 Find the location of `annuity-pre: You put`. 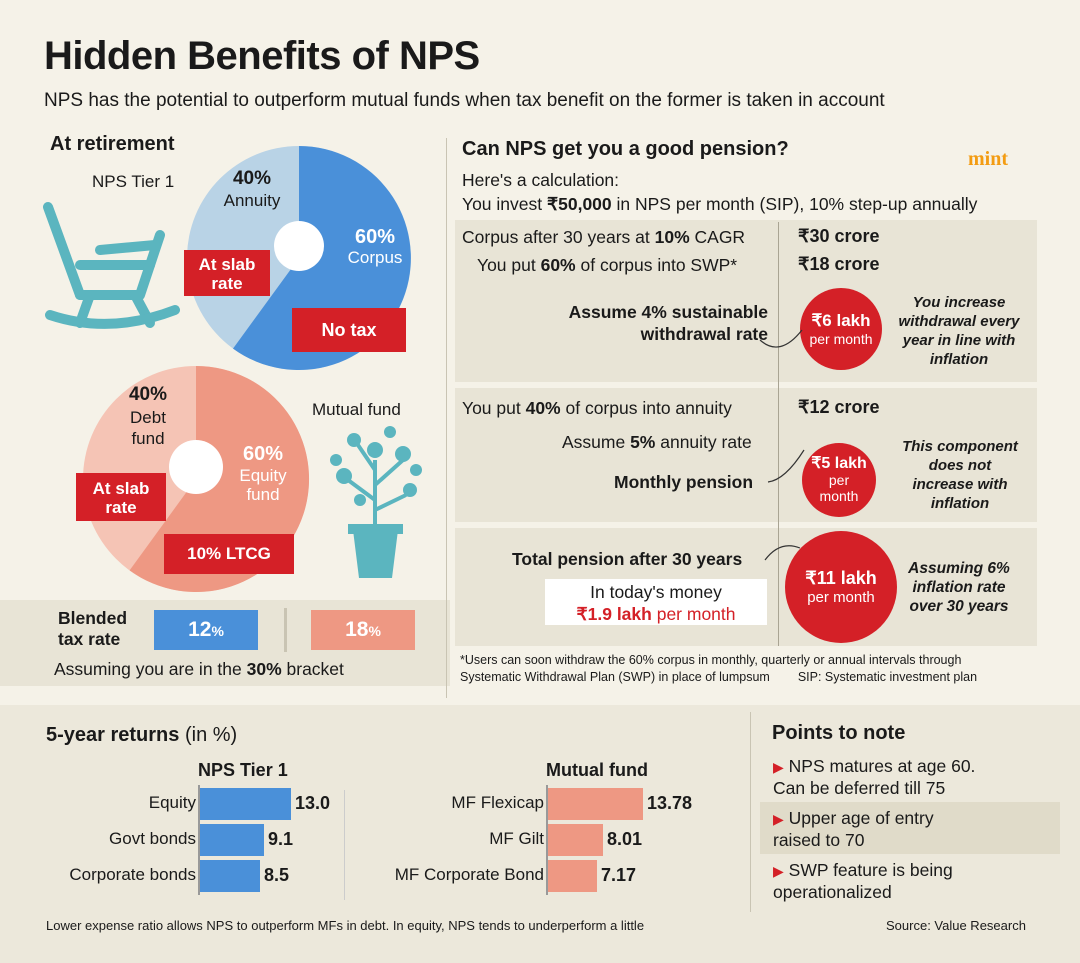

annuity-pre: You put is located at coordinates (494, 408).